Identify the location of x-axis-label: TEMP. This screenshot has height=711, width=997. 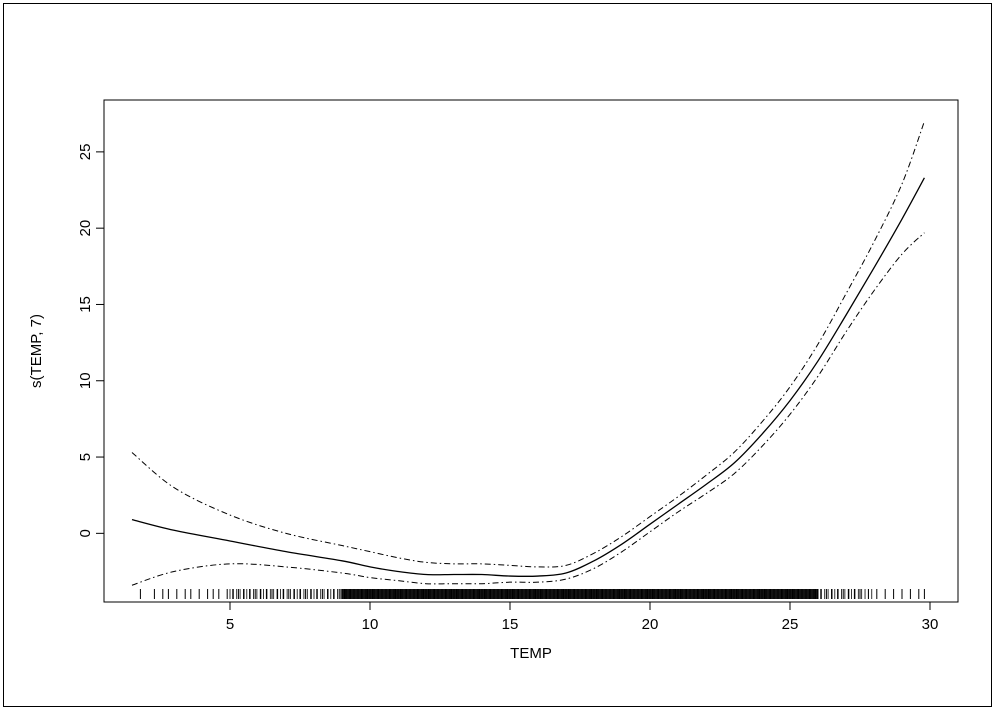
(531, 653).